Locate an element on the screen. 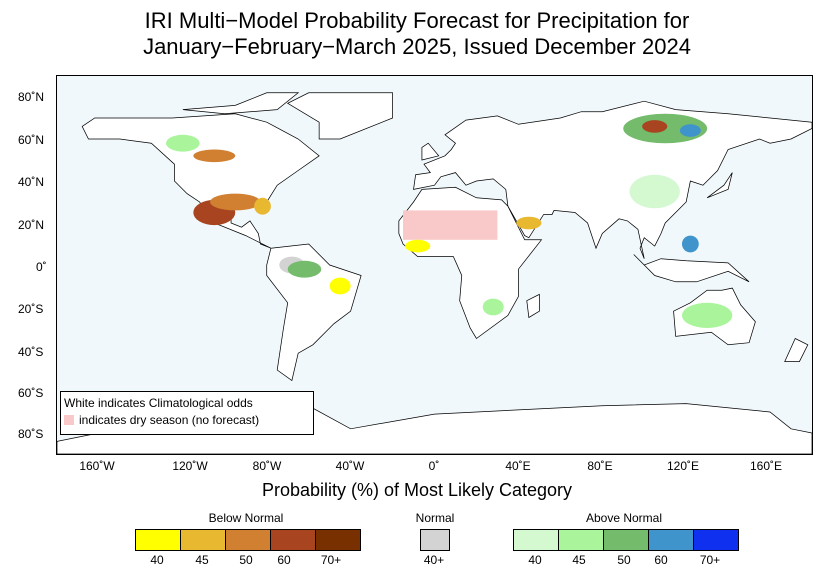  dry-season-swatch is located at coordinates (69, 420).